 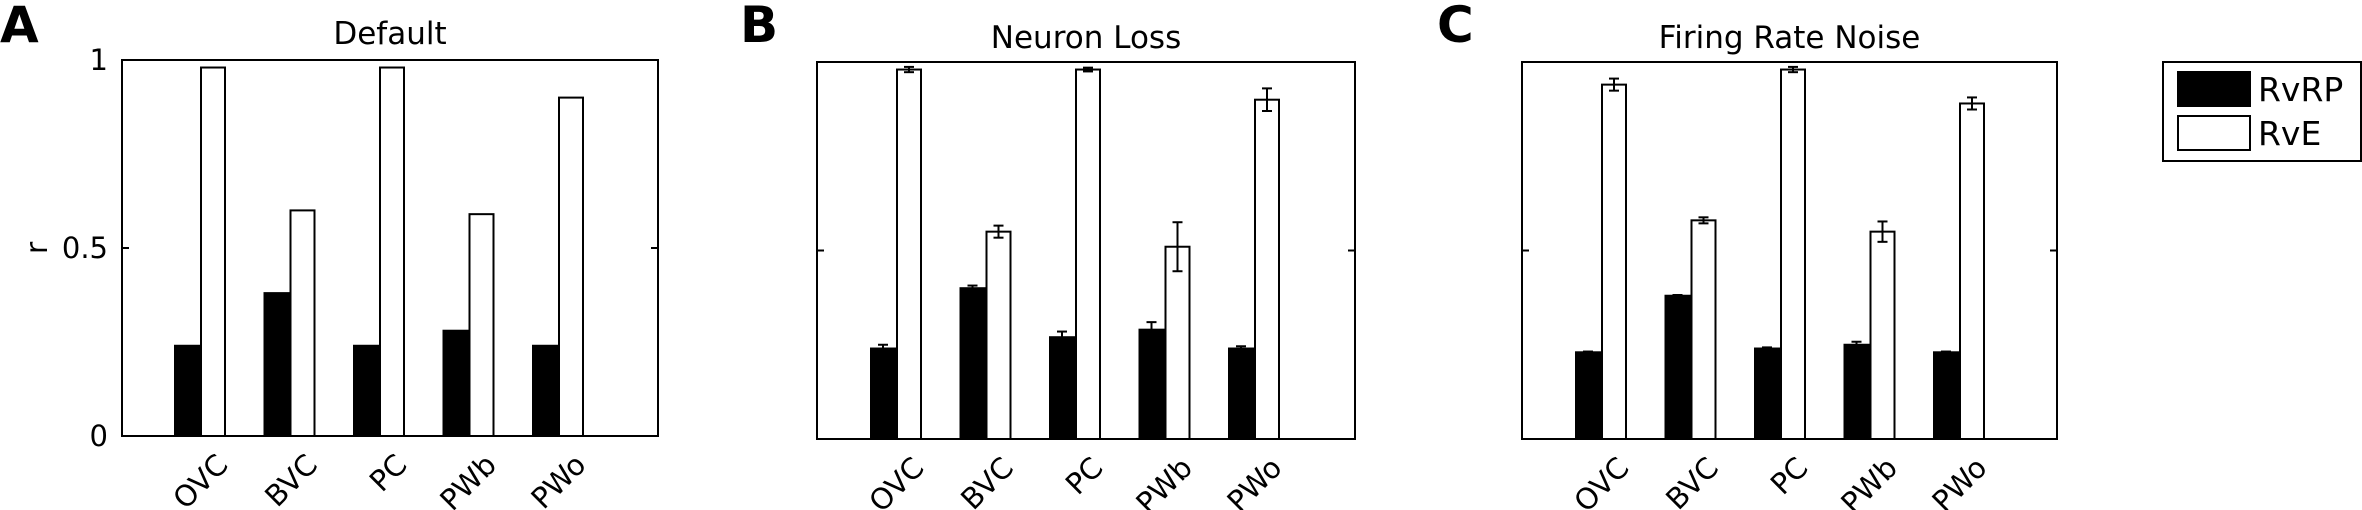 What do you see at coordinates (2300, 89) in the screenshot?
I see `legend-label-rvrp: RvRP` at bounding box center [2300, 89].